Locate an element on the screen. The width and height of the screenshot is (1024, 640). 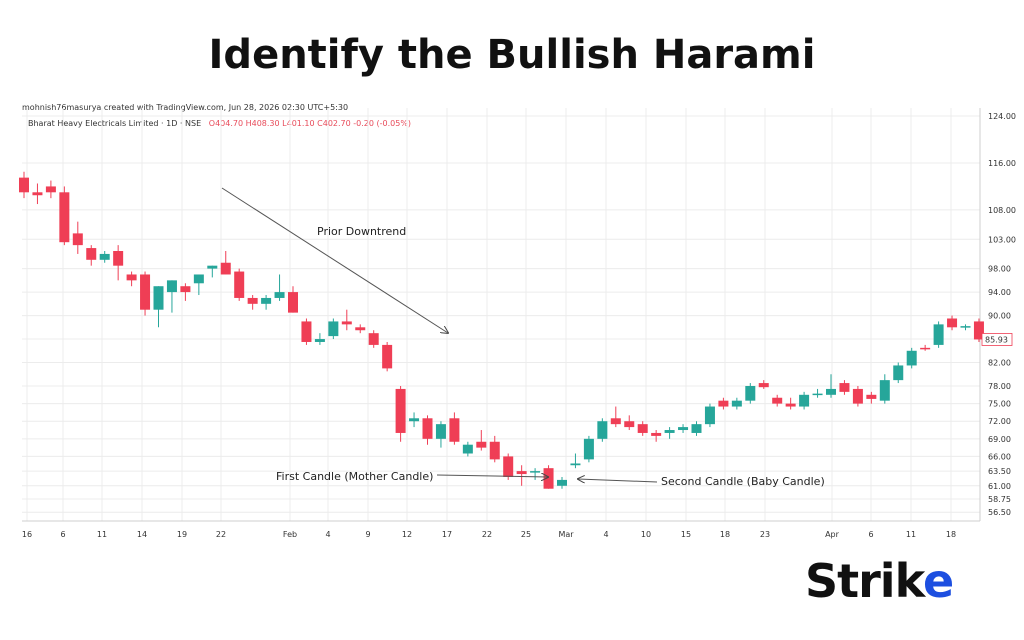
x-tick-label: Feb is located at coordinates (290, 534).